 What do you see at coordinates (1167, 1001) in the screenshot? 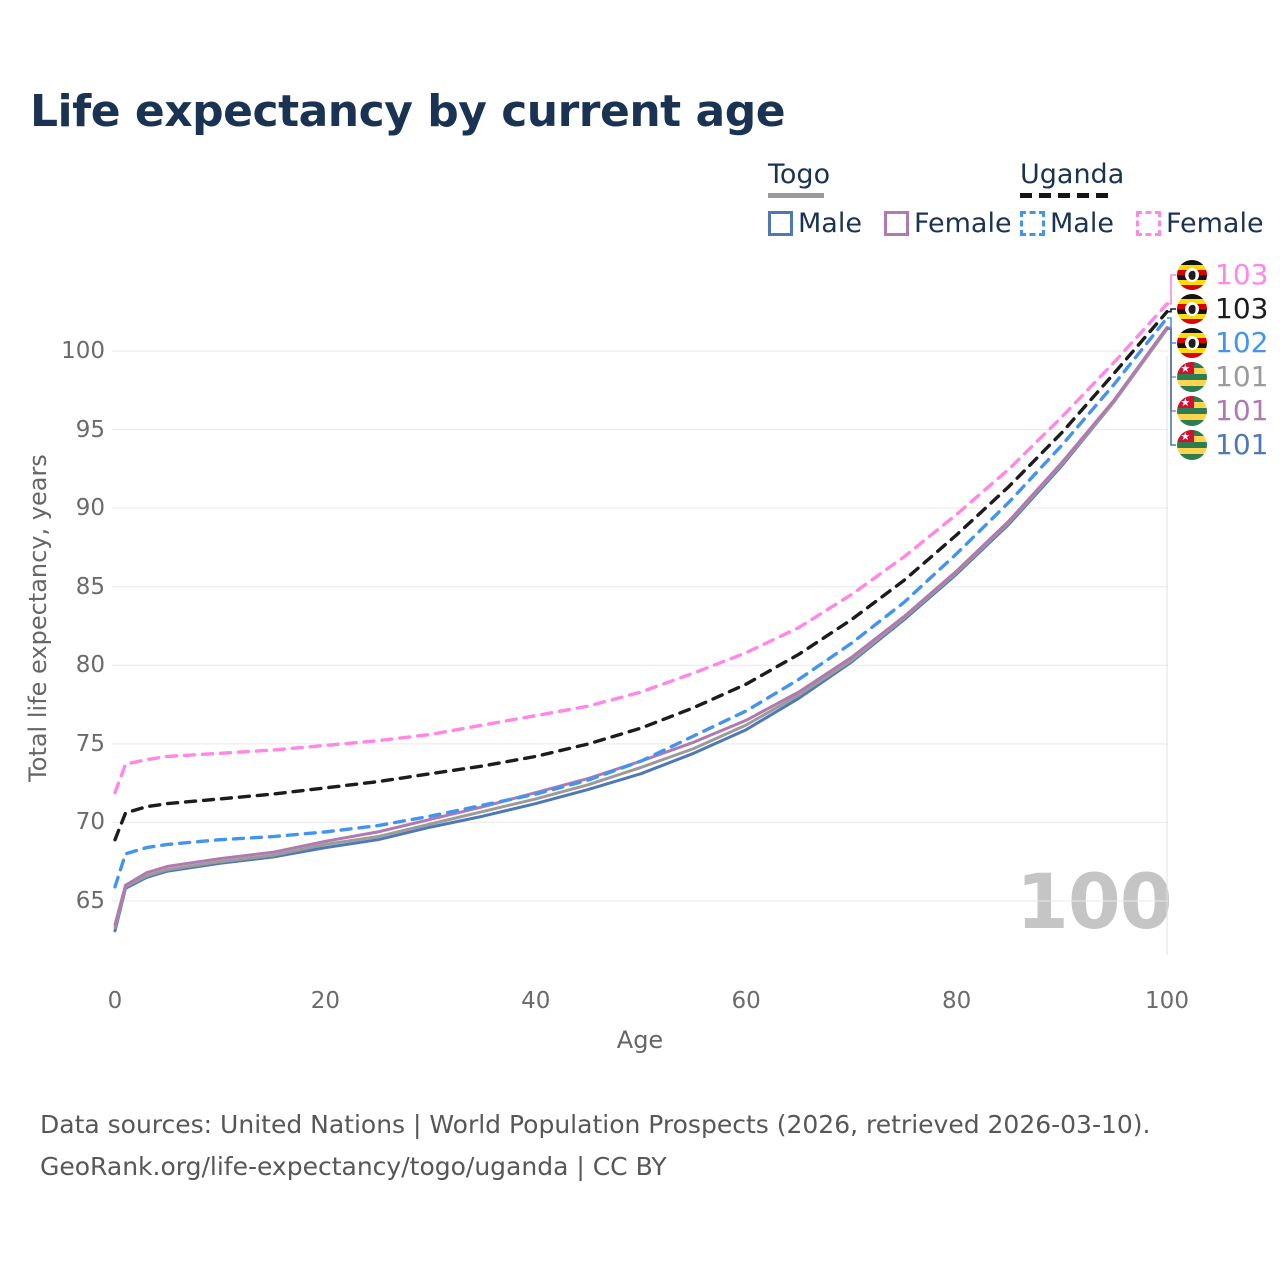
I see `x-tick-label: 100` at bounding box center [1167, 1001].